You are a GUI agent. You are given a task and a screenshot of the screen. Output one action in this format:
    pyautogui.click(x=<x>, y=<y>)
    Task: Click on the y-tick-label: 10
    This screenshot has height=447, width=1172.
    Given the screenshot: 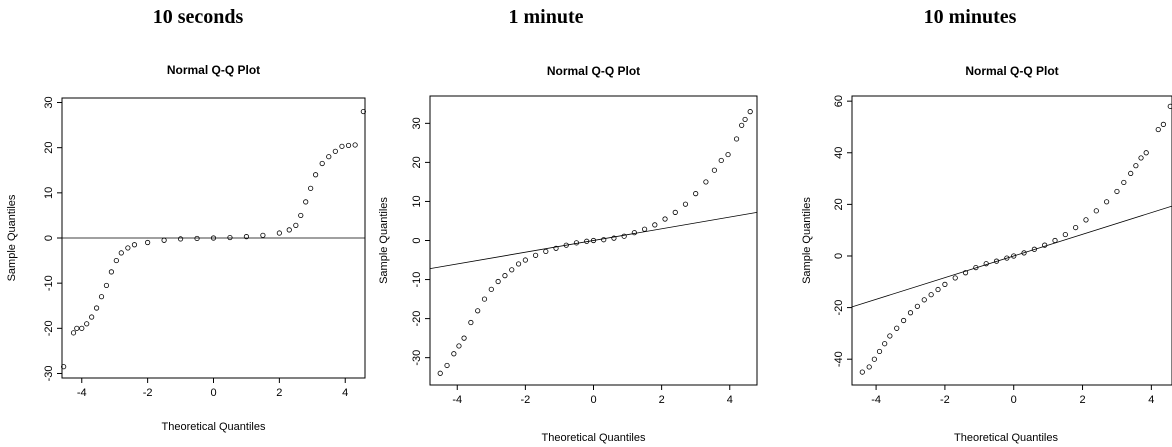 What is the action you would take?
    pyautogui.click(x=417, y=201)
    